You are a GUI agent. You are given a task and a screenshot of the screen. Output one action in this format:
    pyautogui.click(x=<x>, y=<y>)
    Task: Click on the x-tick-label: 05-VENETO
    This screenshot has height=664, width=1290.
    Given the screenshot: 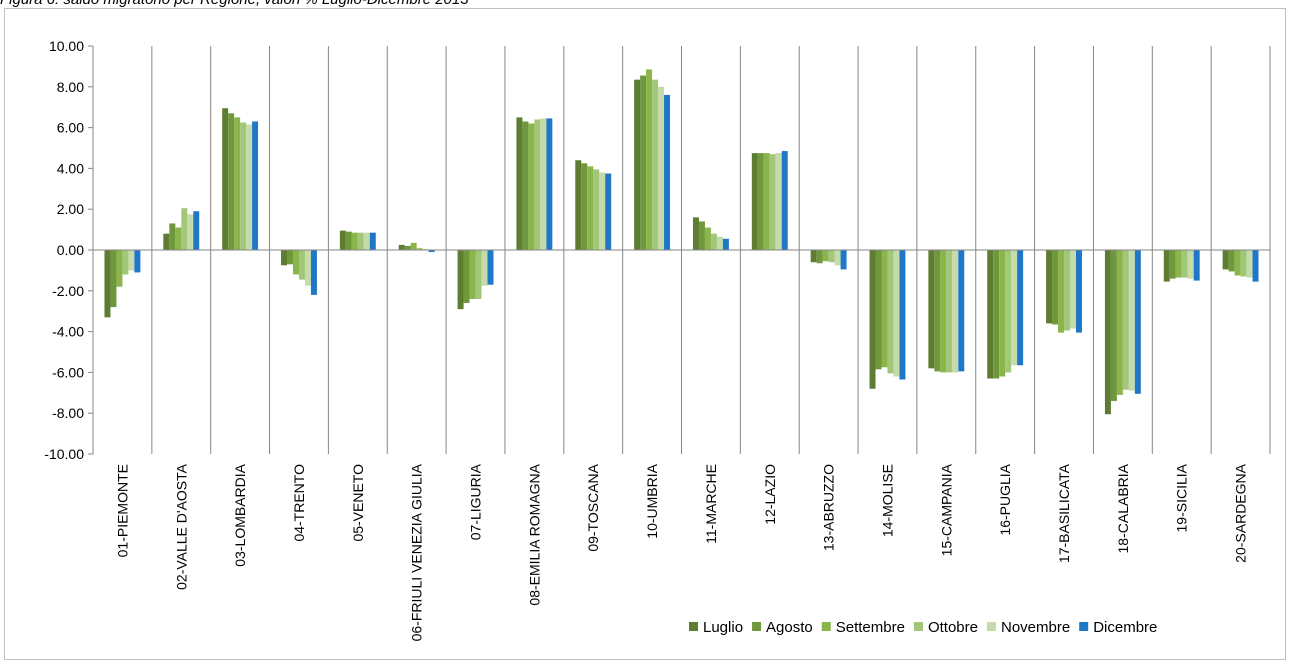 What is the action you would take?
    pyautogui.click(x=358, y=503)
    